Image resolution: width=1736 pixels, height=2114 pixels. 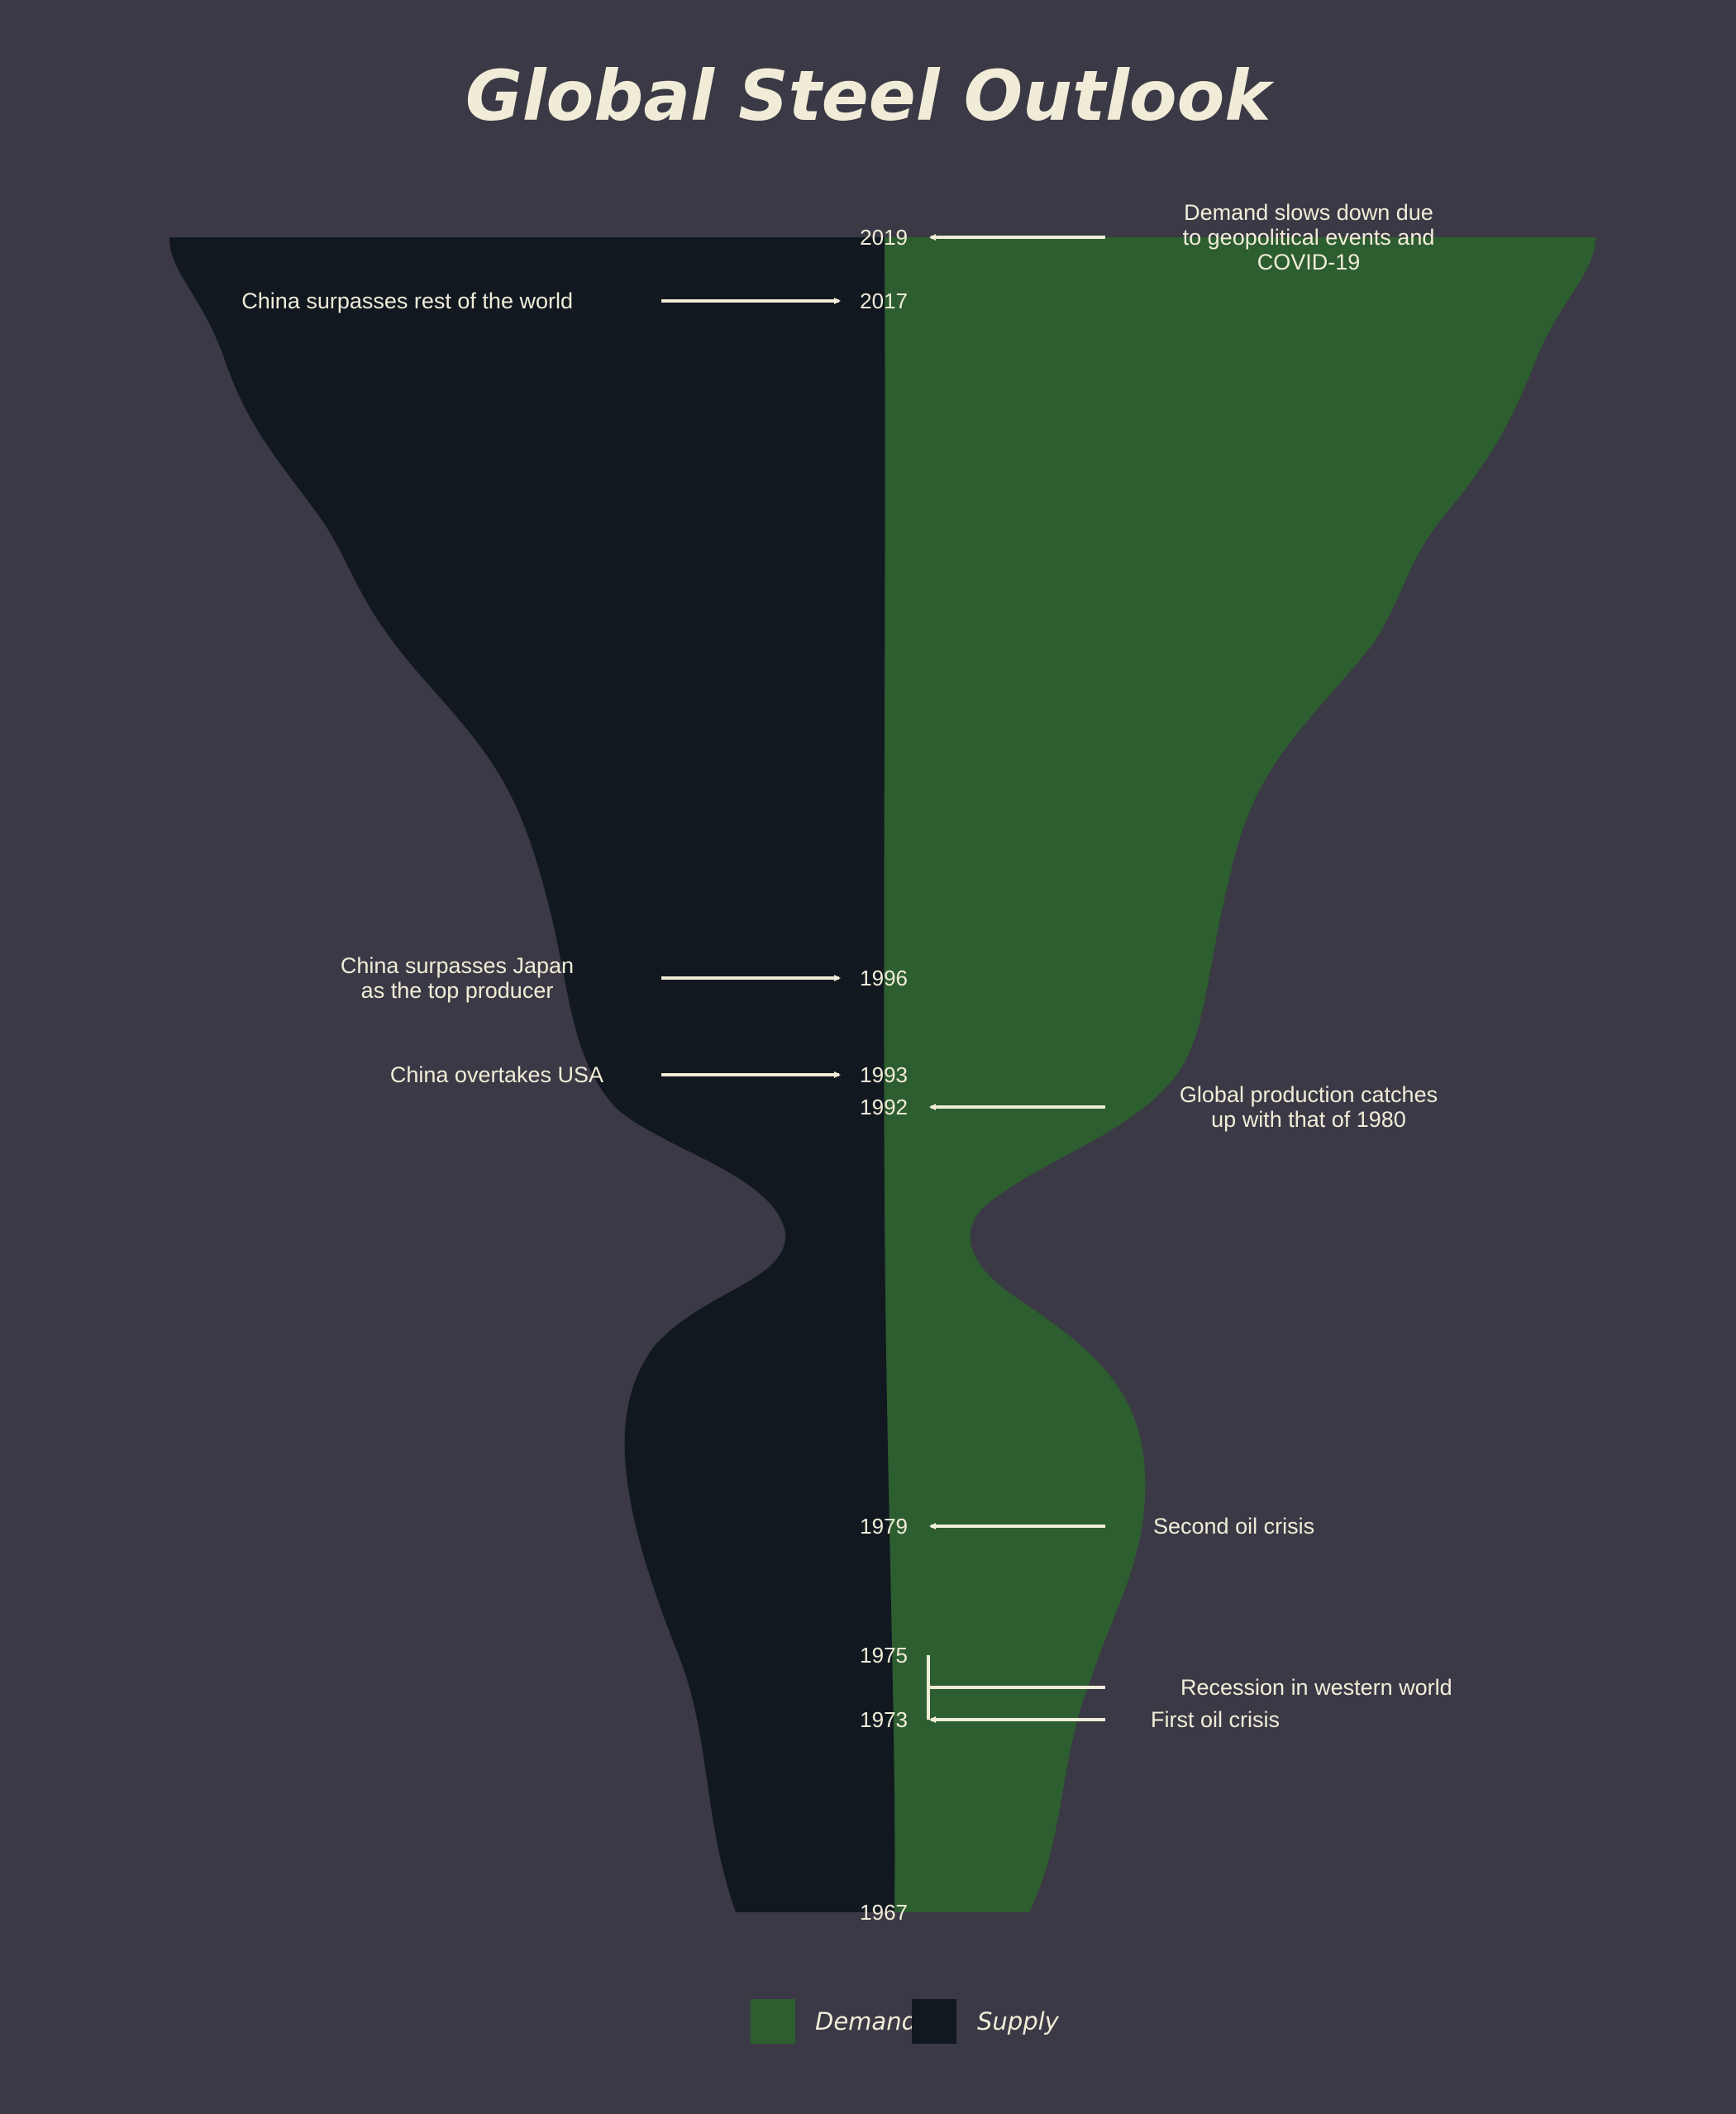 I want to click on annotation-text-2019: COVID-19, so click(x=1309, y=262).